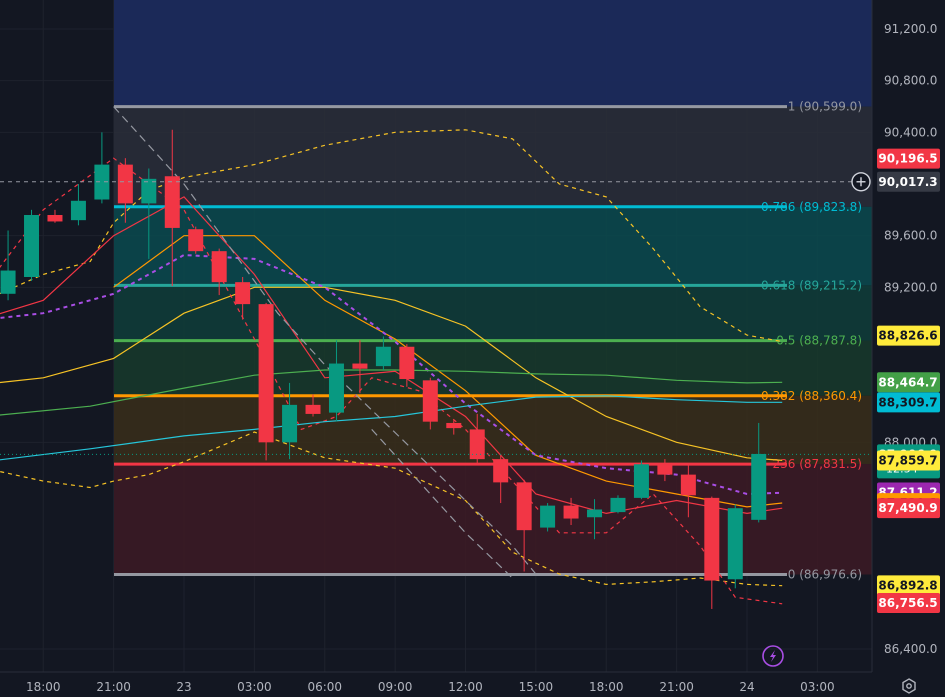 The height and width of the screenshot is (697, 945). I want to click on circle-plus-icon, so click(861, 182).